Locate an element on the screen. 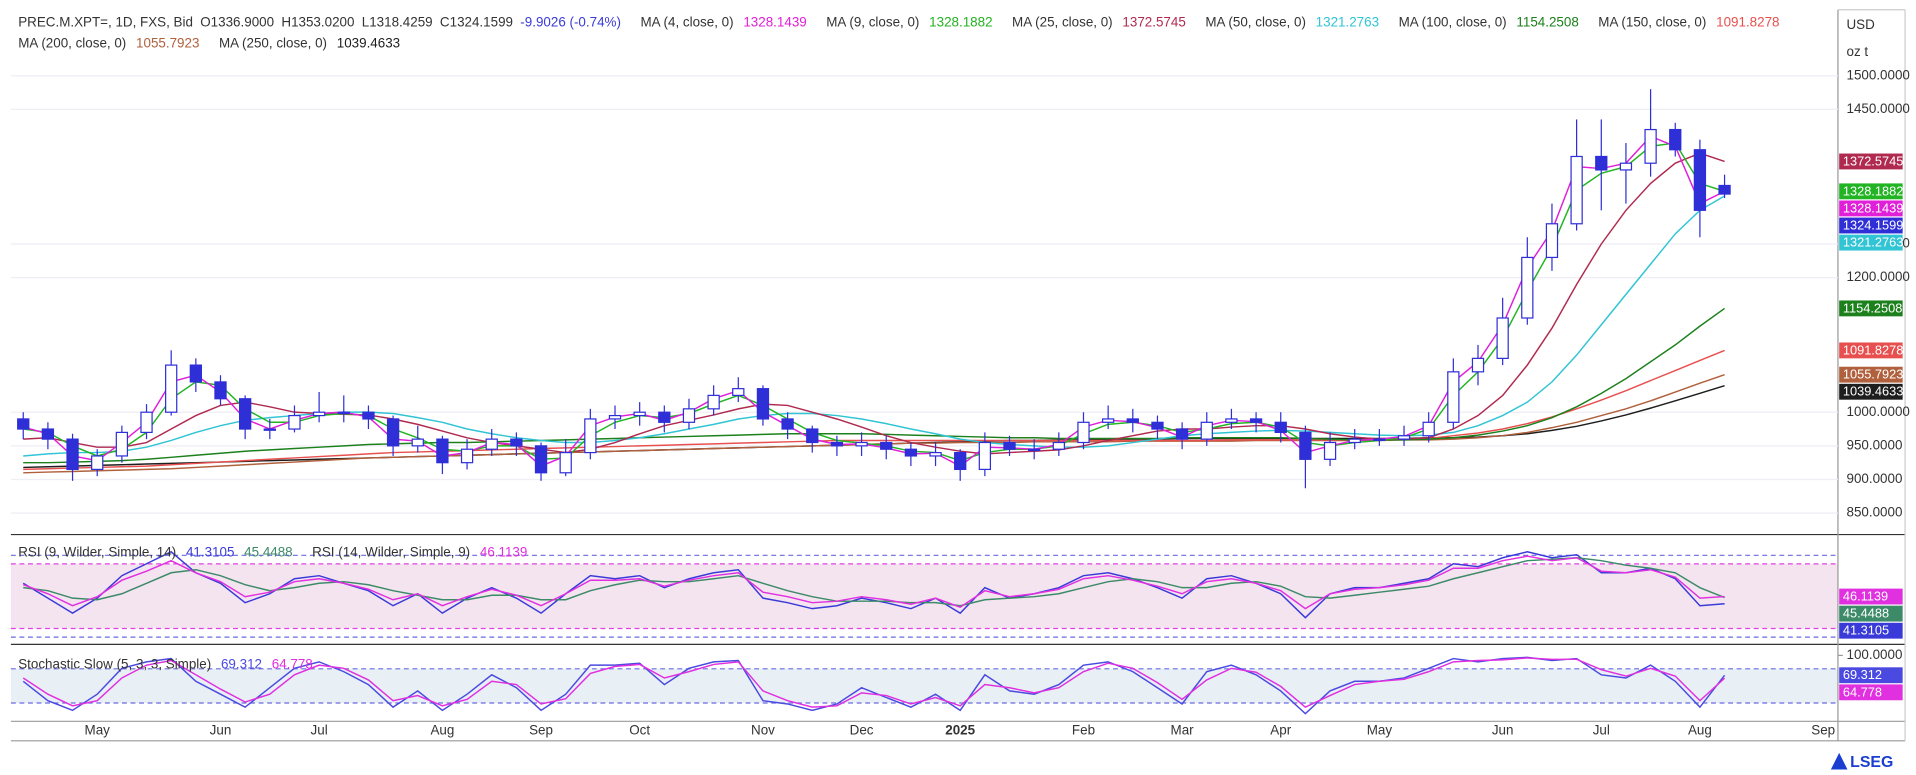  price-badge-label: 45.4488 is located at coordinates (1866, 613).